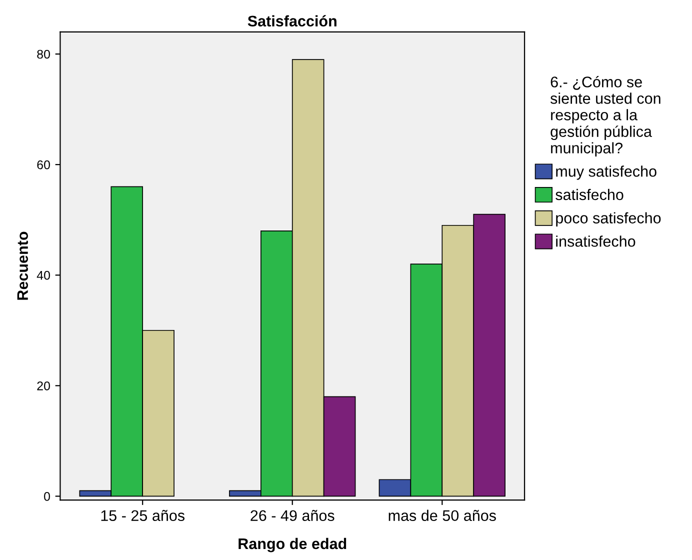 The width and height of the screenshot is (692, 560). Describe the element at coordinates (596, 241) in the screenshot. I see `legend-label: insatisfecho` at that location.